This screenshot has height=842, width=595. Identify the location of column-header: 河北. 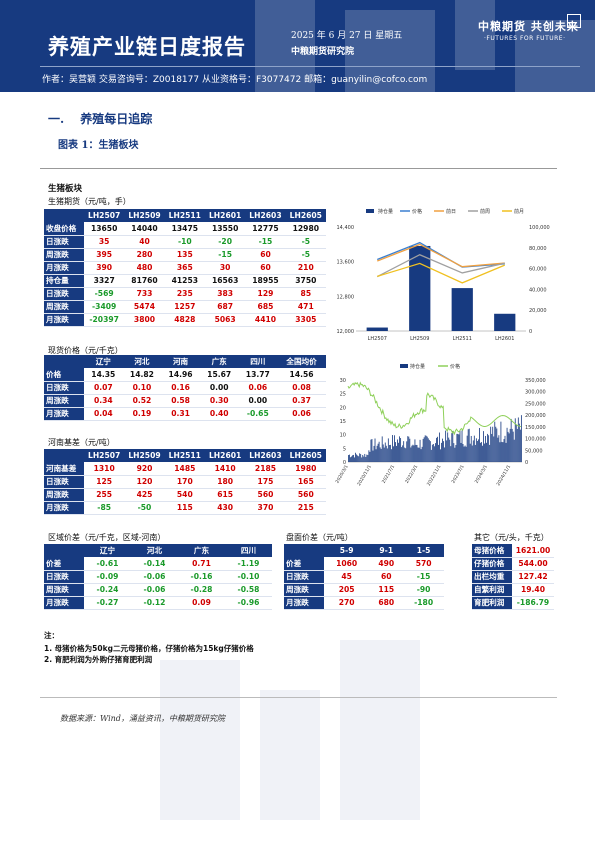
(154, 550).